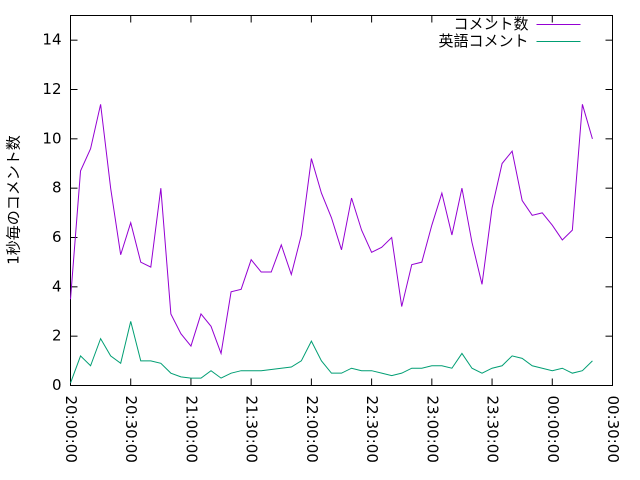 The image size is (640, 480). Describe the element at coordinates (71, 429) in the screenshot. I see `x-tick-label: 20:00:00` at that location.